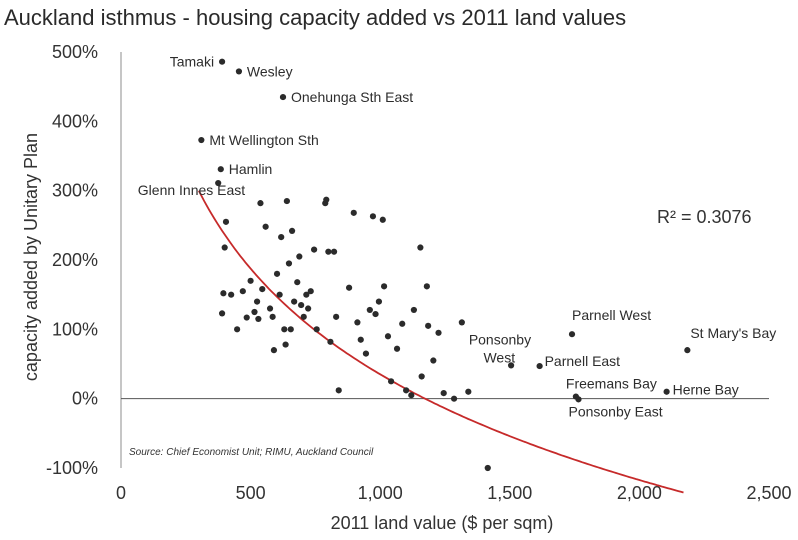  I want to click on x-tick-label: 500, so click(251, 493).